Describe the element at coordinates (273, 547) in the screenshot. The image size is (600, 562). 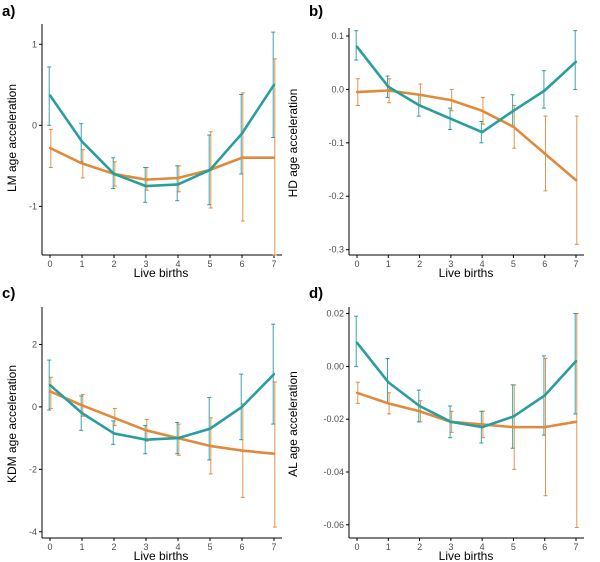
I see `x-tick-label: 7` at that location.